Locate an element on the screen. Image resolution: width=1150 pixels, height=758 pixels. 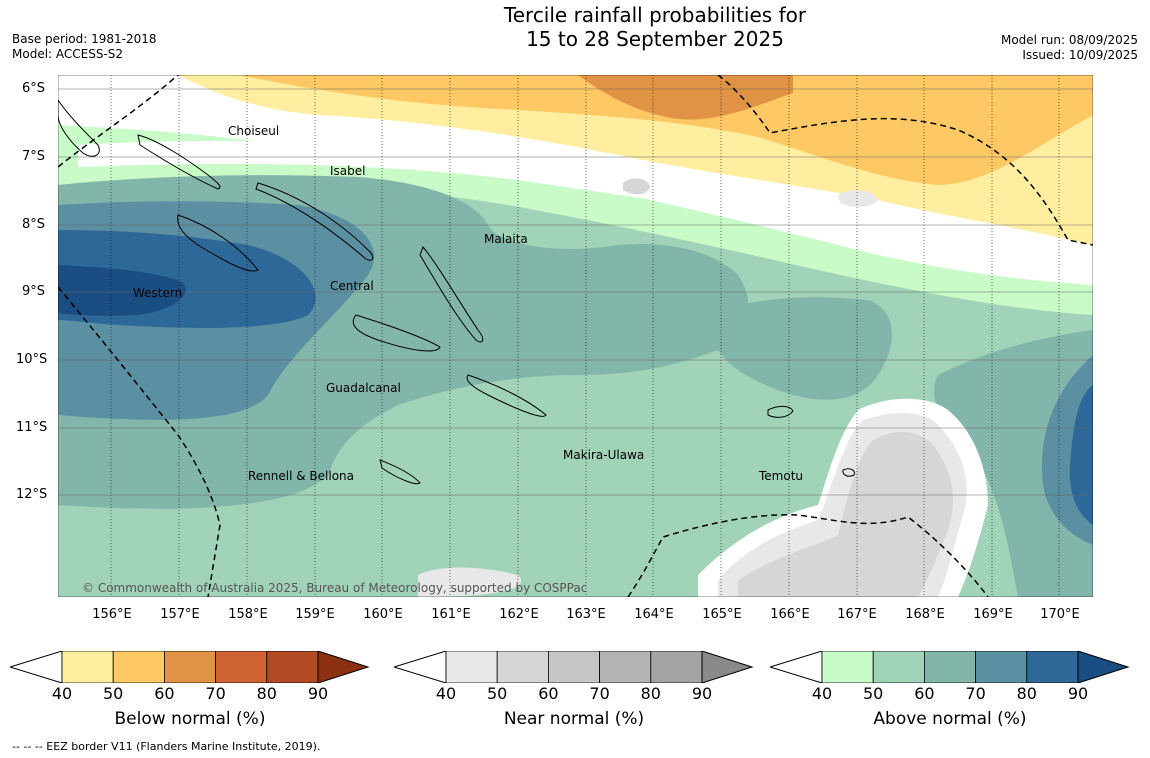
island-bougainville is located at coordinates (79, 128).